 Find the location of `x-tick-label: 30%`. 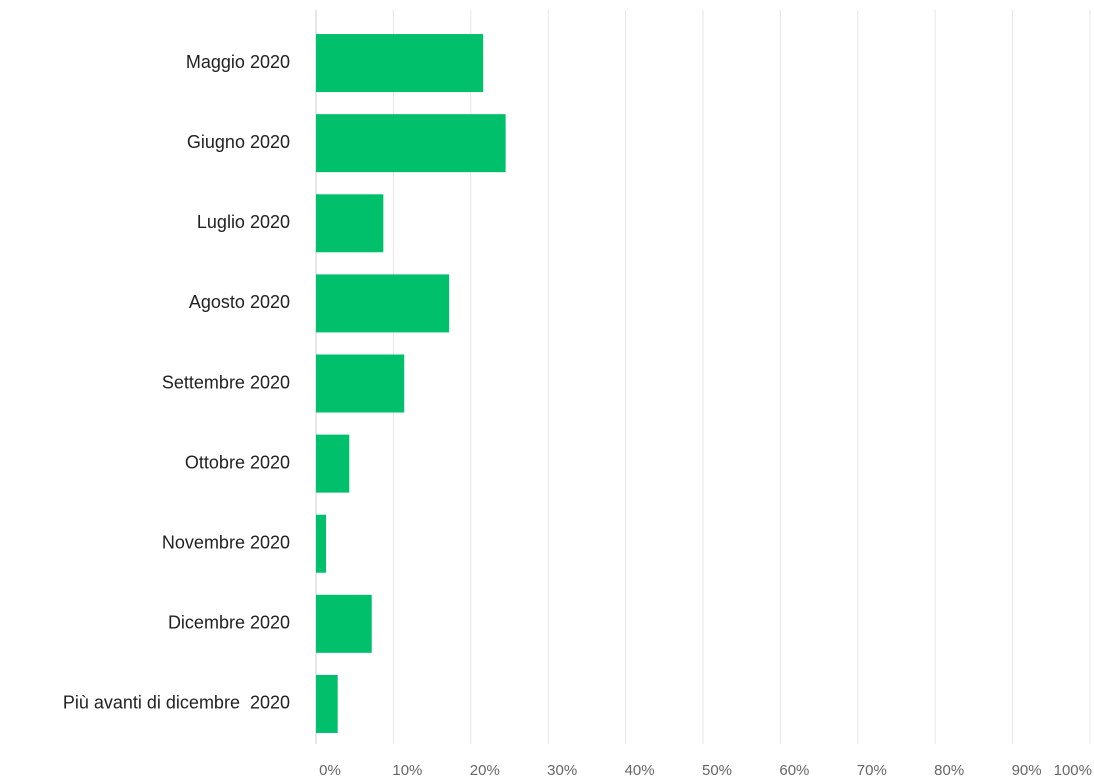

x-tick-label: 30% is located at coordinates (562, 770).